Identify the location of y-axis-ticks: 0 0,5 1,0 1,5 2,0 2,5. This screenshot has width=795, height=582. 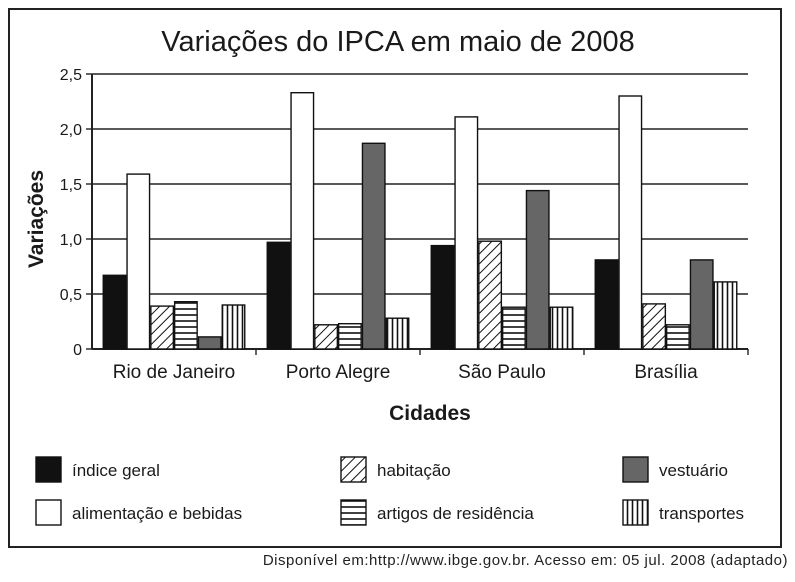
(76, 213).